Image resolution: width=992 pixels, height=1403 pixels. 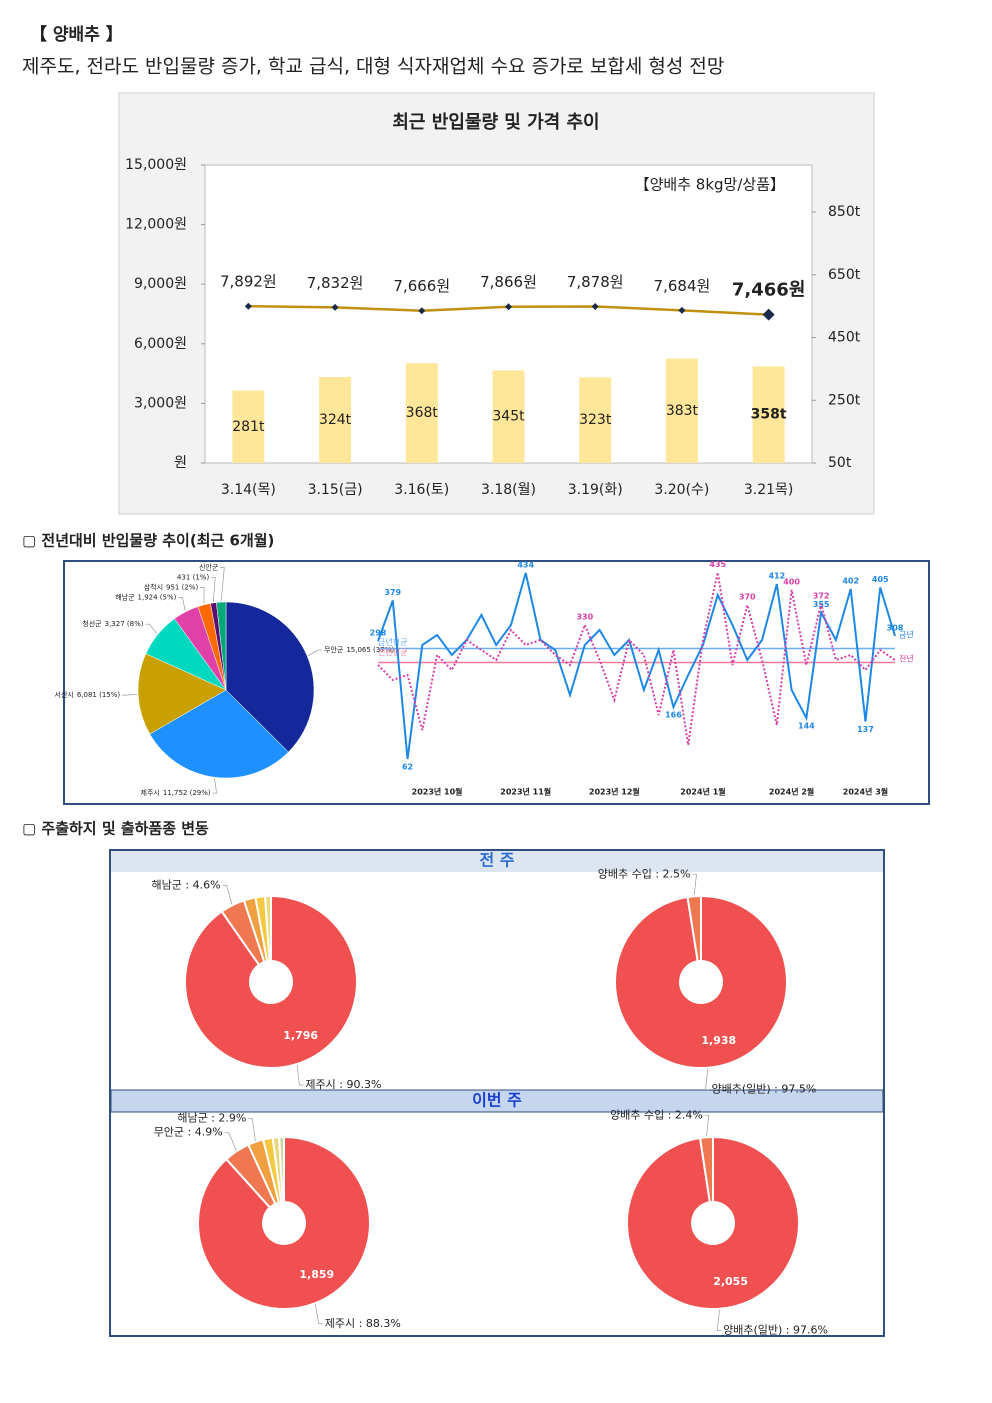 I want to click on inner-label: 2,055, so click(x=730, y=1281).